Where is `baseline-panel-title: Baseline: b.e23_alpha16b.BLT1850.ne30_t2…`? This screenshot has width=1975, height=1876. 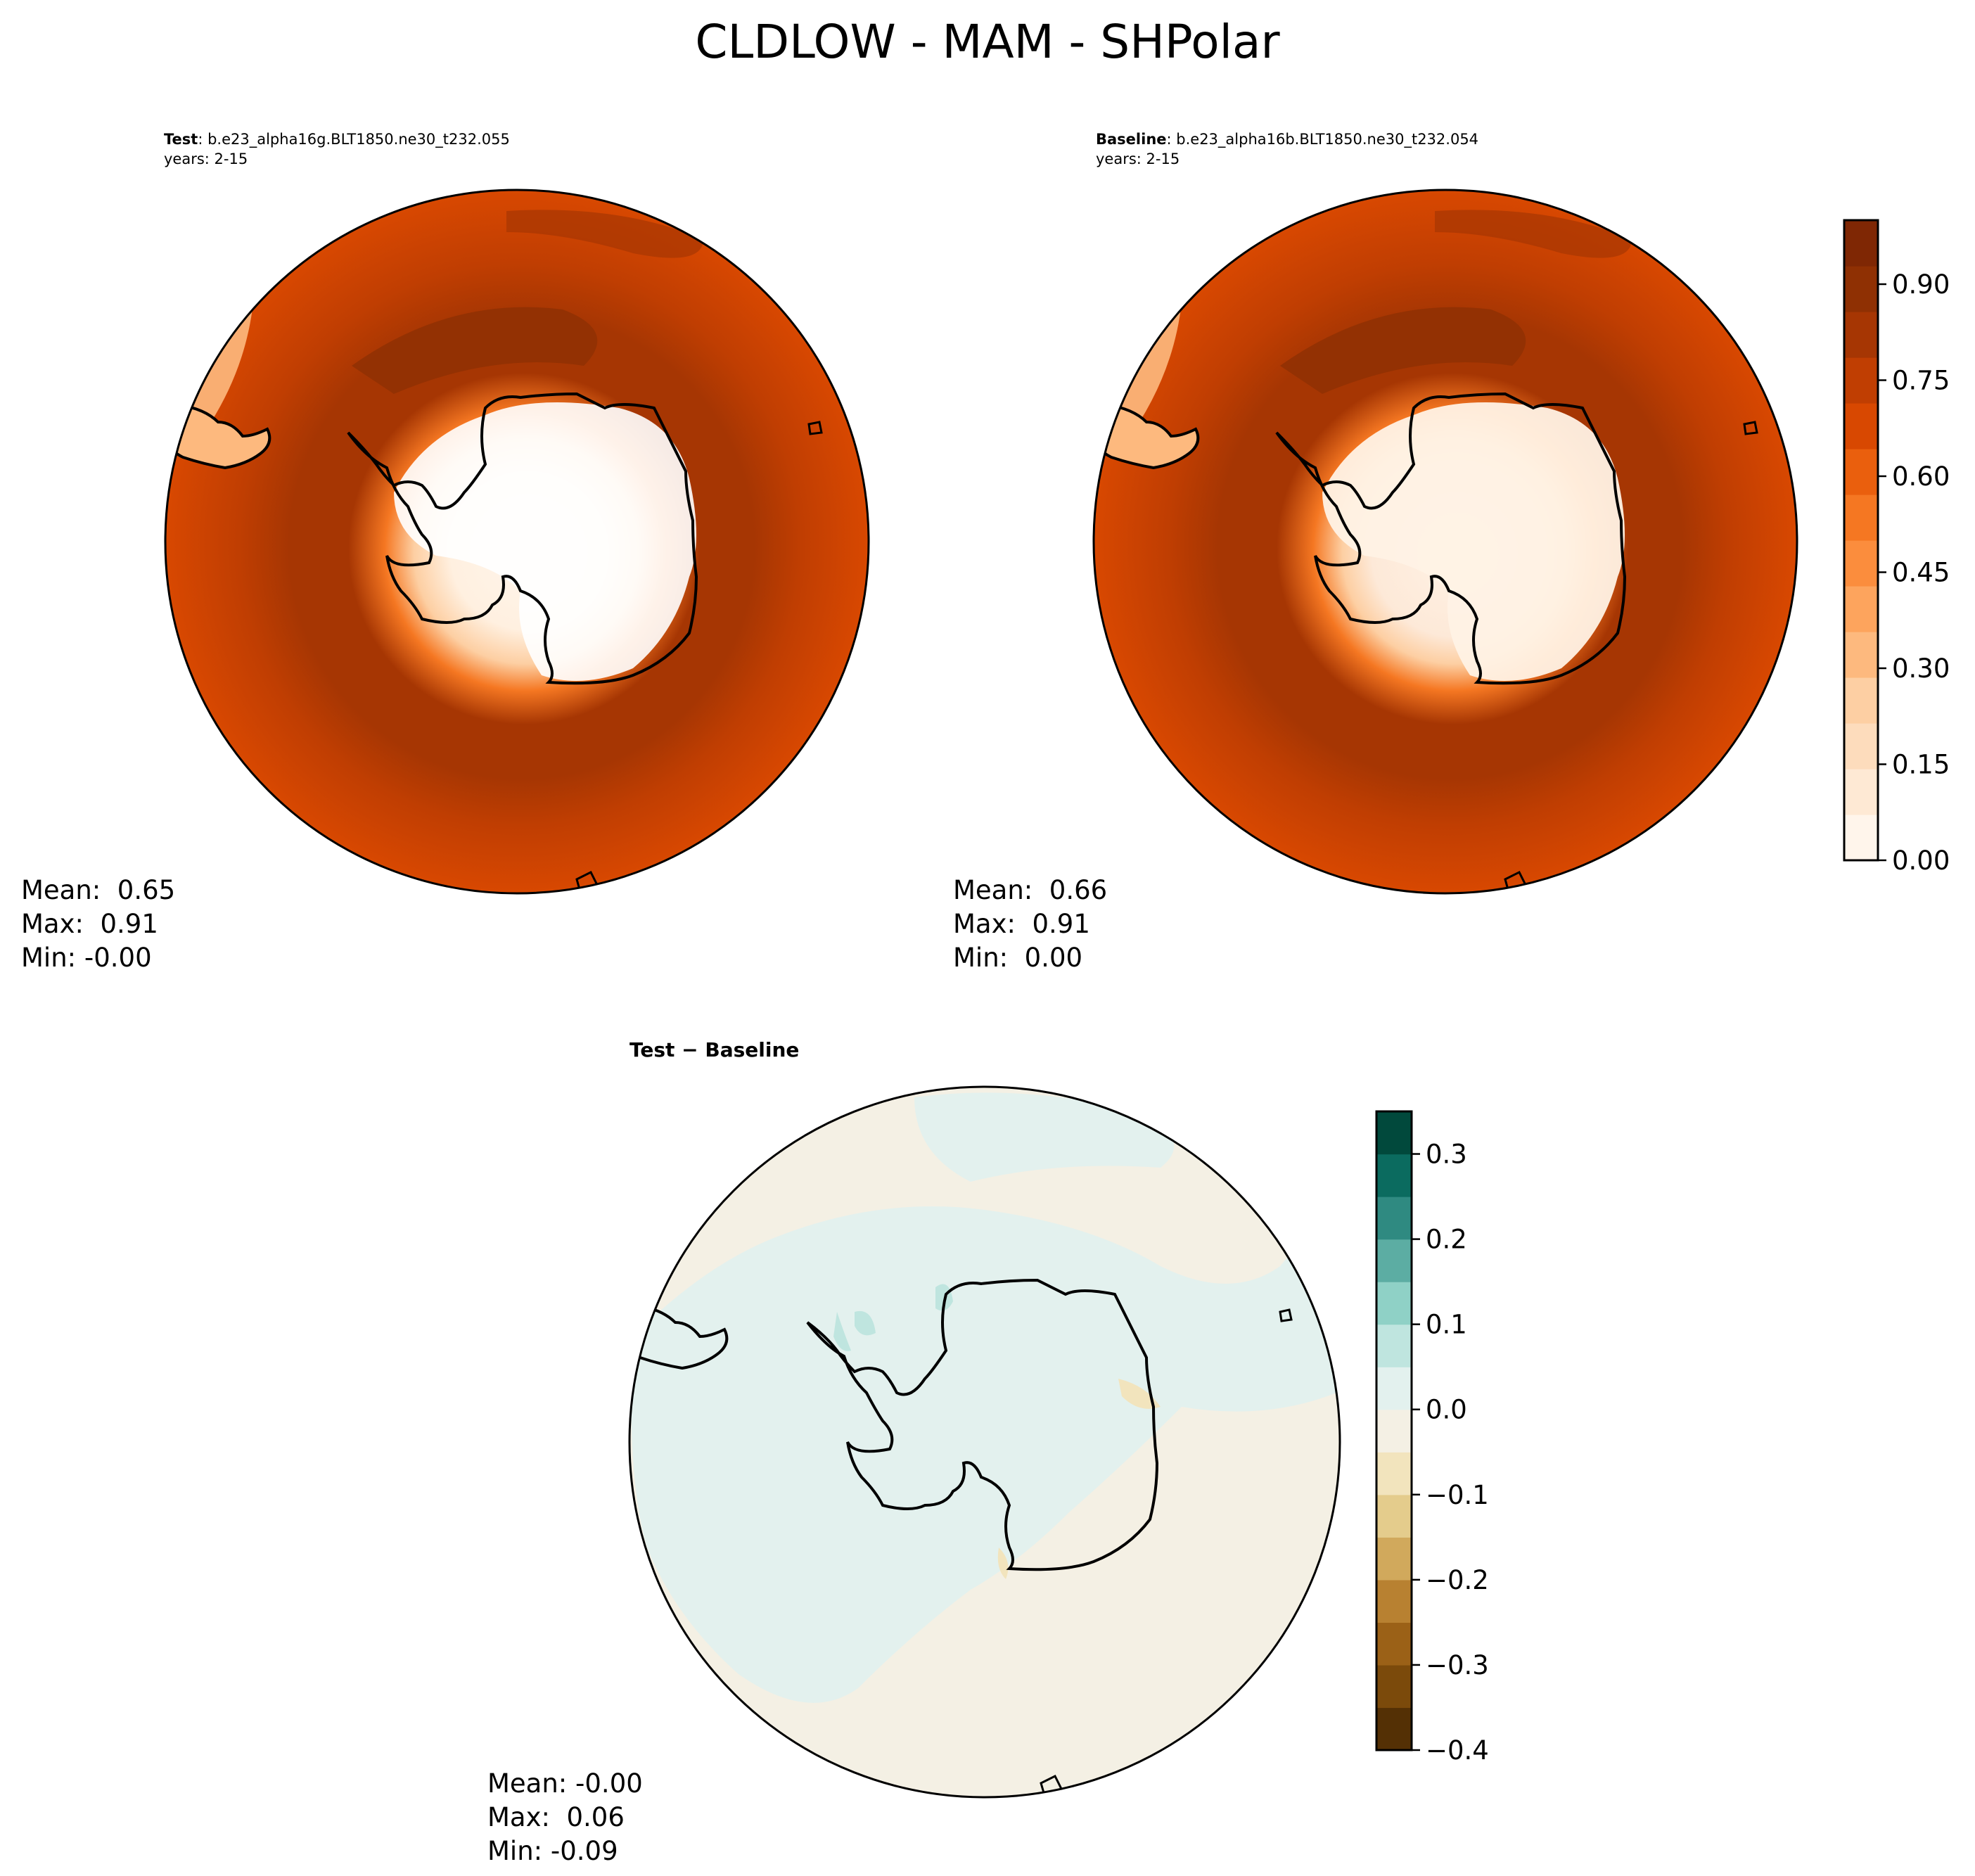 baseline-panel-title: Baseline: b.e23_alpha16b.BLT1850.ne30_t2… is located at coordinates (1287, 139).